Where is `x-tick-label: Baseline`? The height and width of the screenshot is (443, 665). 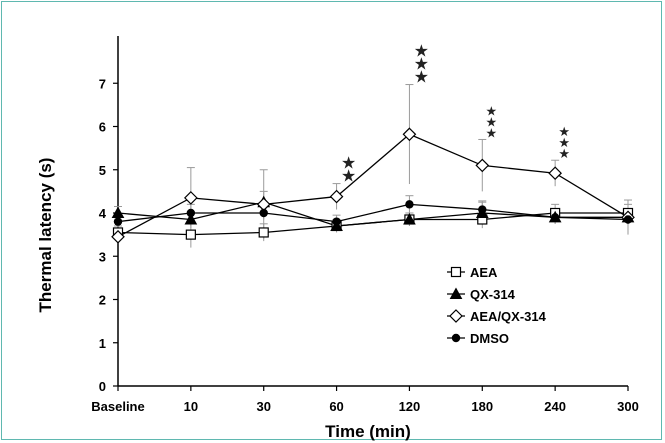
x-tick-label: Baseline is located at coordinates (117, 406).